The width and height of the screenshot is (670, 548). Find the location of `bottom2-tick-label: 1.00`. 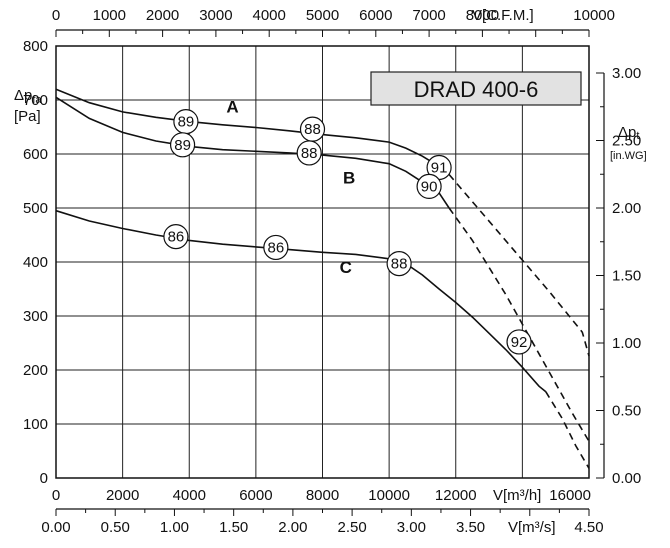

bottom2-tick-label: 1.00 is located at coordinates (174, 527).